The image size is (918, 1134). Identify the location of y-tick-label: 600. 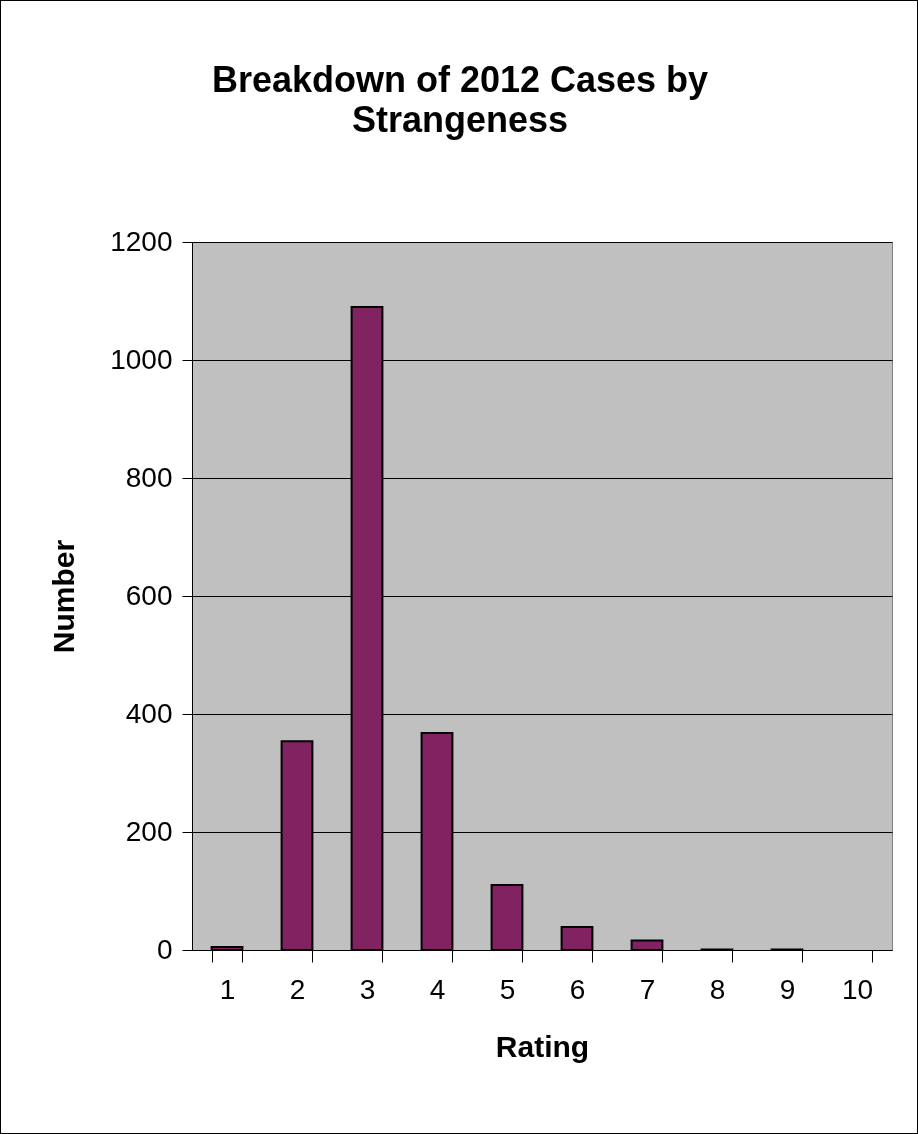
(149, 595).